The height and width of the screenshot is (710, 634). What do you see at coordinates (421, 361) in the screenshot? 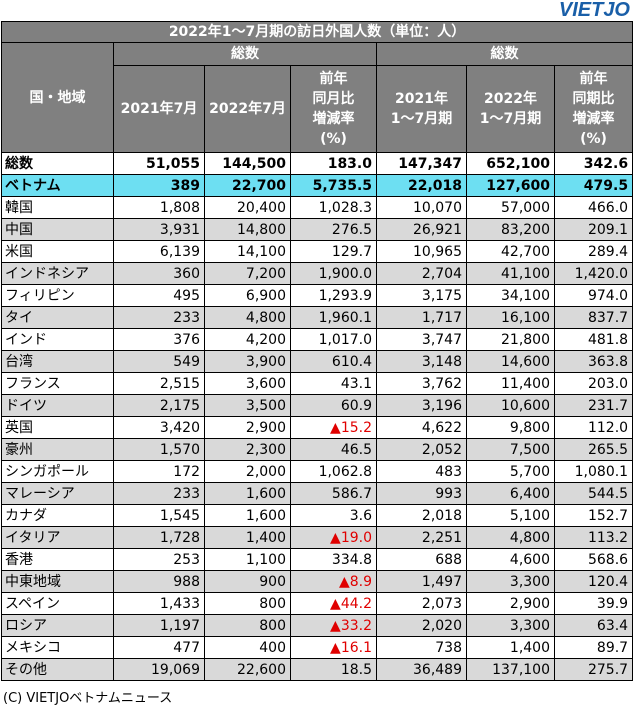
I see `table-cell: 3,148` at bounding box center [421, 361].